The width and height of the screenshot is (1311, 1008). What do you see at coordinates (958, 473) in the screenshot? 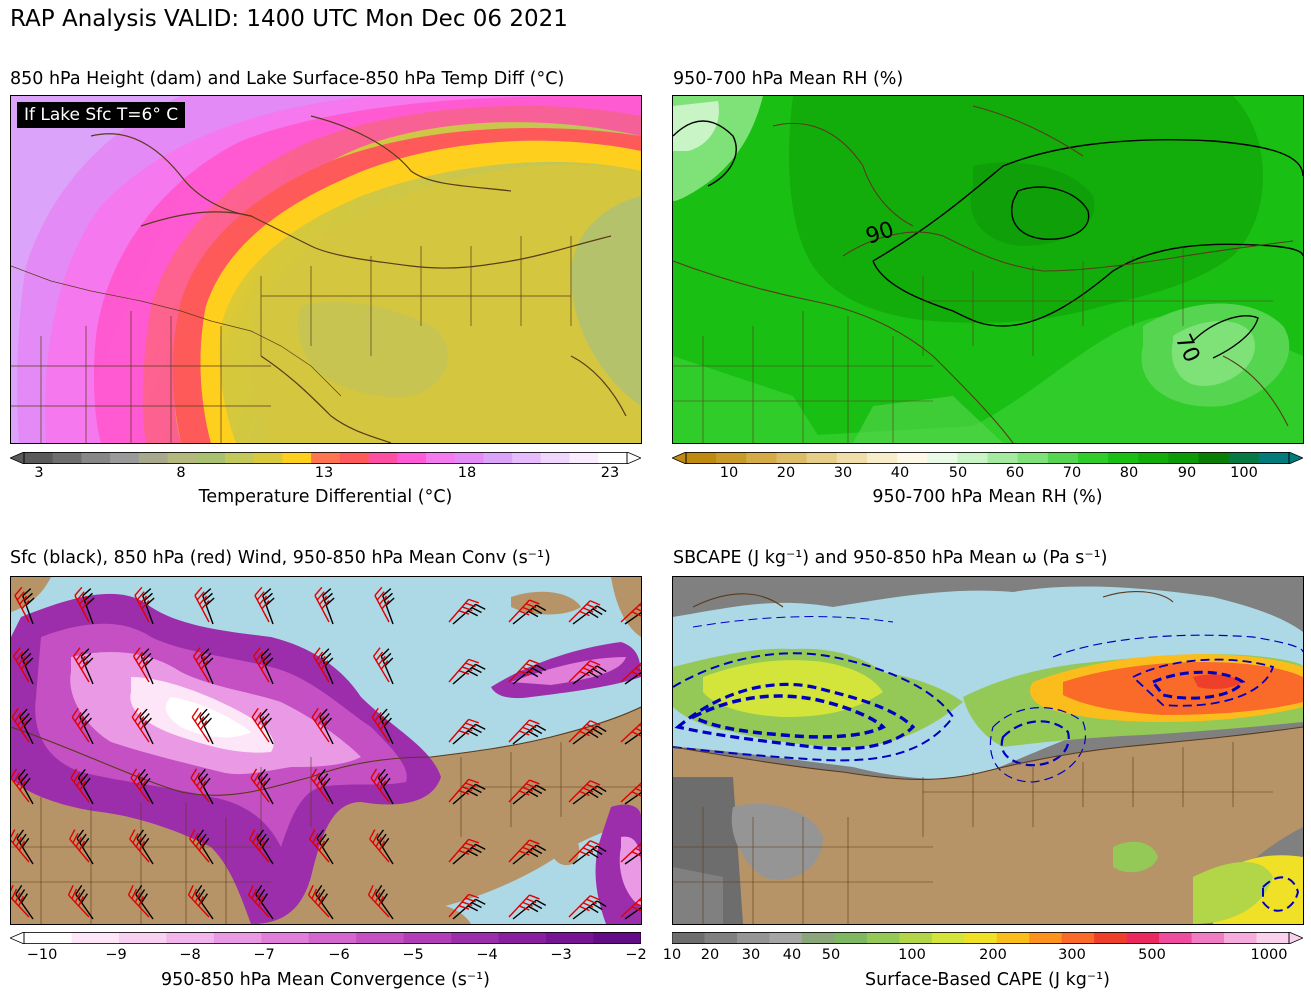
I see `colorbar-tick-label: 50` at bounding box center [958, 473].